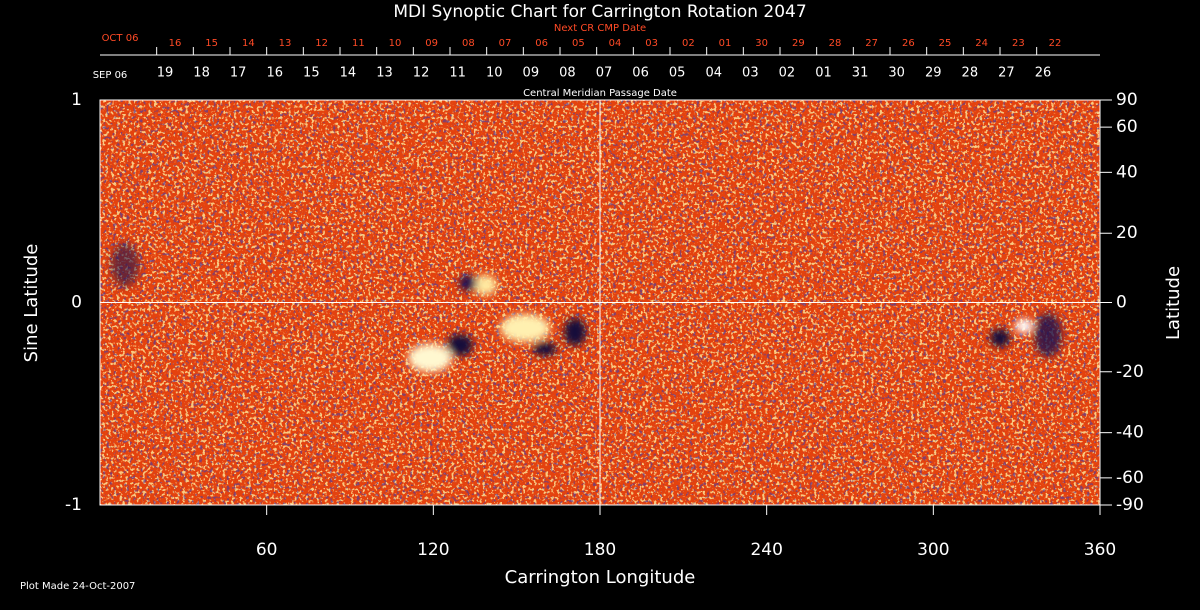 This screenshot has width=1200, height=610. Describe the element at coordinates (600, 93) in the screenshot. I see `date-axis-label: Central Meridian Passage Date` at that location.